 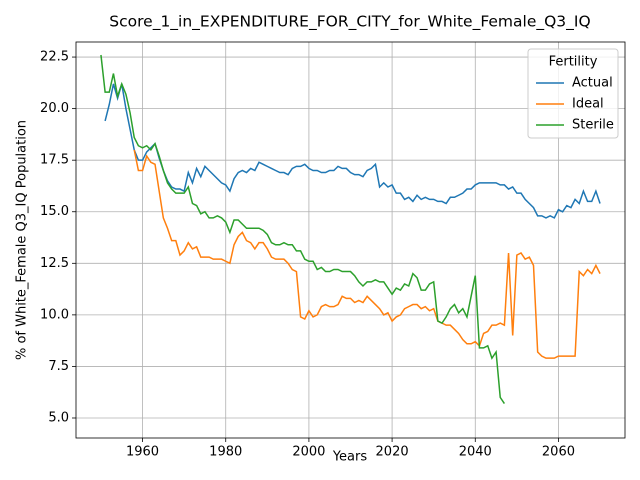 What do you see at coordinates (58, 366) in the screenshot?
I see `y-tick-label: 7.5` at bounding box center [58, 366].